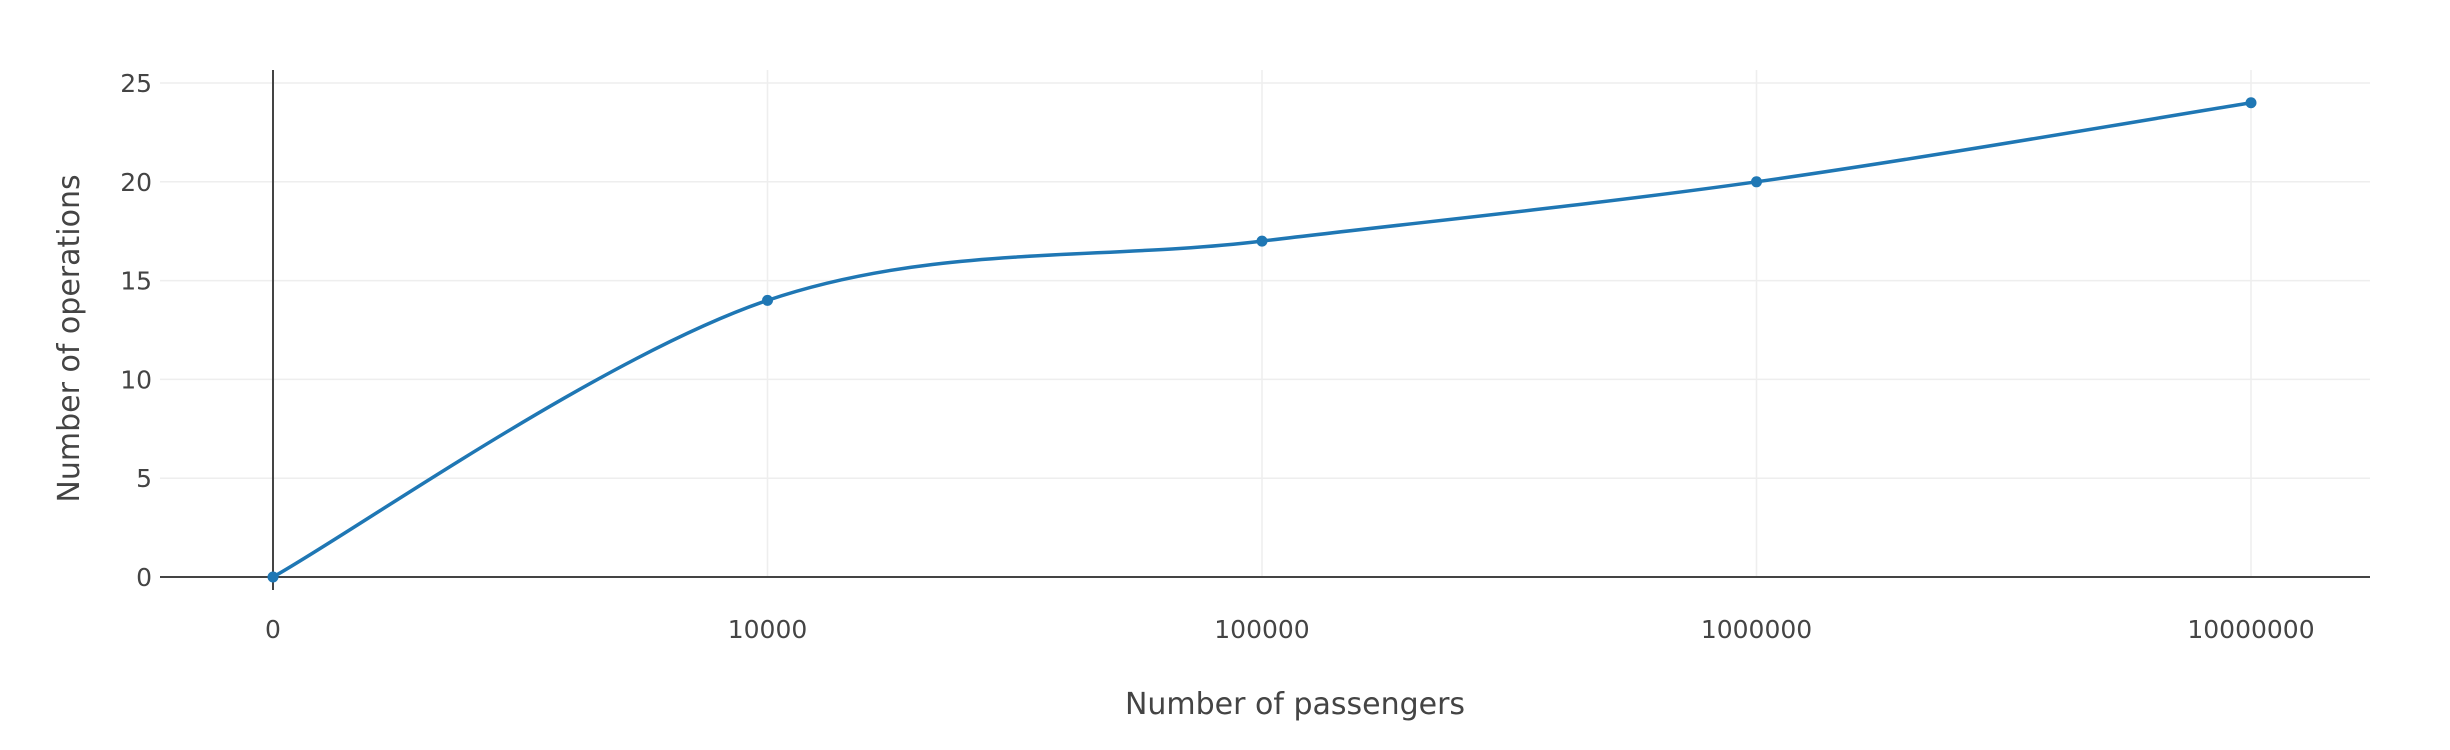  Describe the element at coordinates (136, 379) in the screenshot. I see `y-tick-label: 10` at that location.